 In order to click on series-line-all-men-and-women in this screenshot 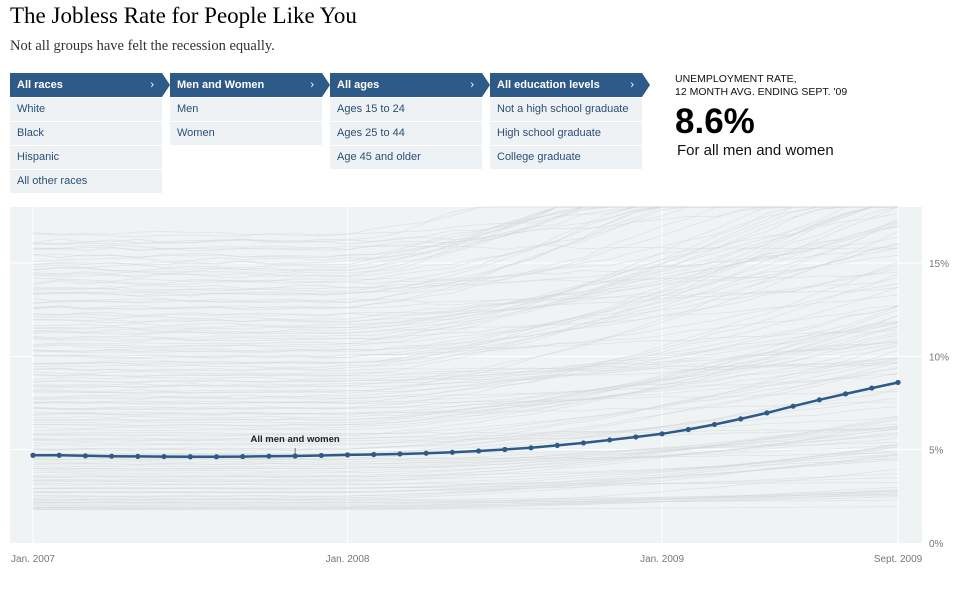, I will do `click(466, 420)`.